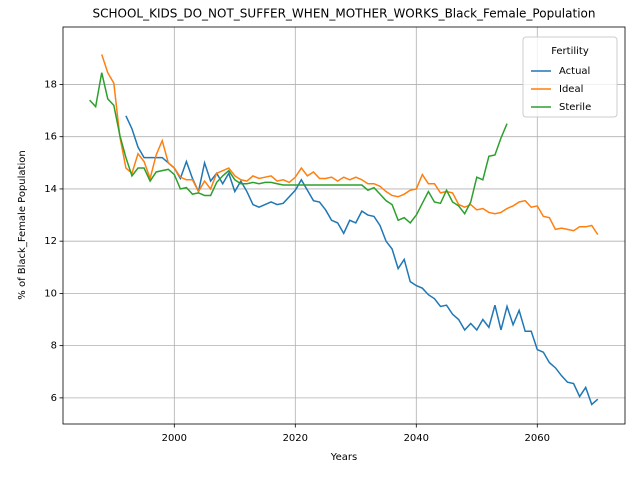 This screenshot has height=480, width=640. What do you see at coordinates (50, 189) in the screenshot?
I see `y-tick-label: 14` at bounding box center [50, 189].